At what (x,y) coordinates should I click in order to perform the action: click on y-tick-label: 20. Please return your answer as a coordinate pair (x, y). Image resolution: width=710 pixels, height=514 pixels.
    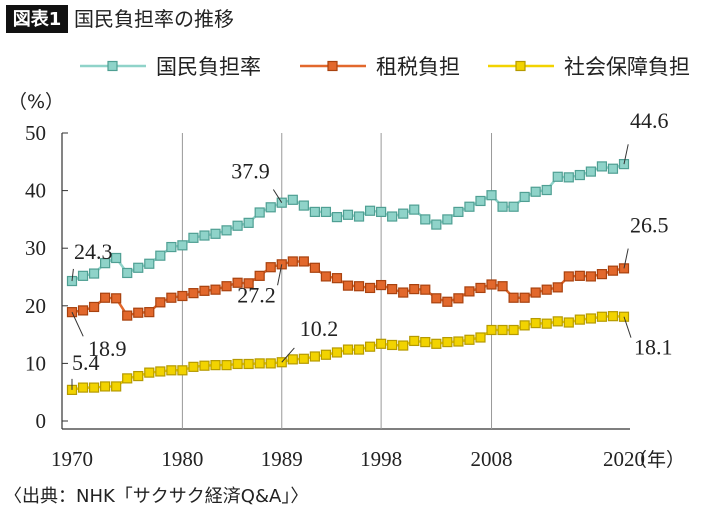
    Looking at the image, I should click on (35, 306).